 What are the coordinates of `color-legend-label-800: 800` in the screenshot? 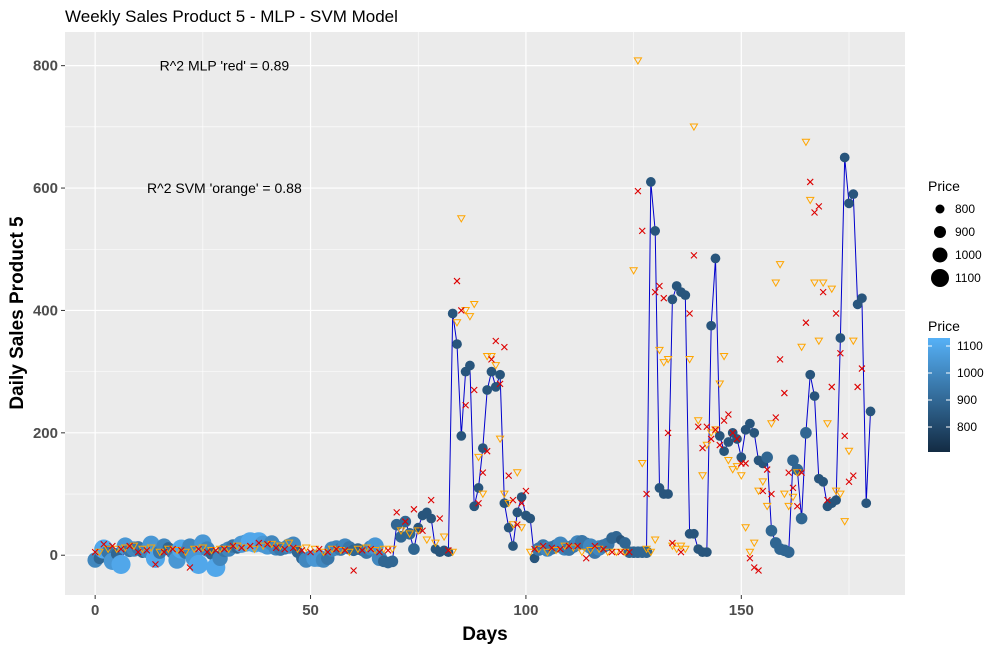 It's located at (967, 427).